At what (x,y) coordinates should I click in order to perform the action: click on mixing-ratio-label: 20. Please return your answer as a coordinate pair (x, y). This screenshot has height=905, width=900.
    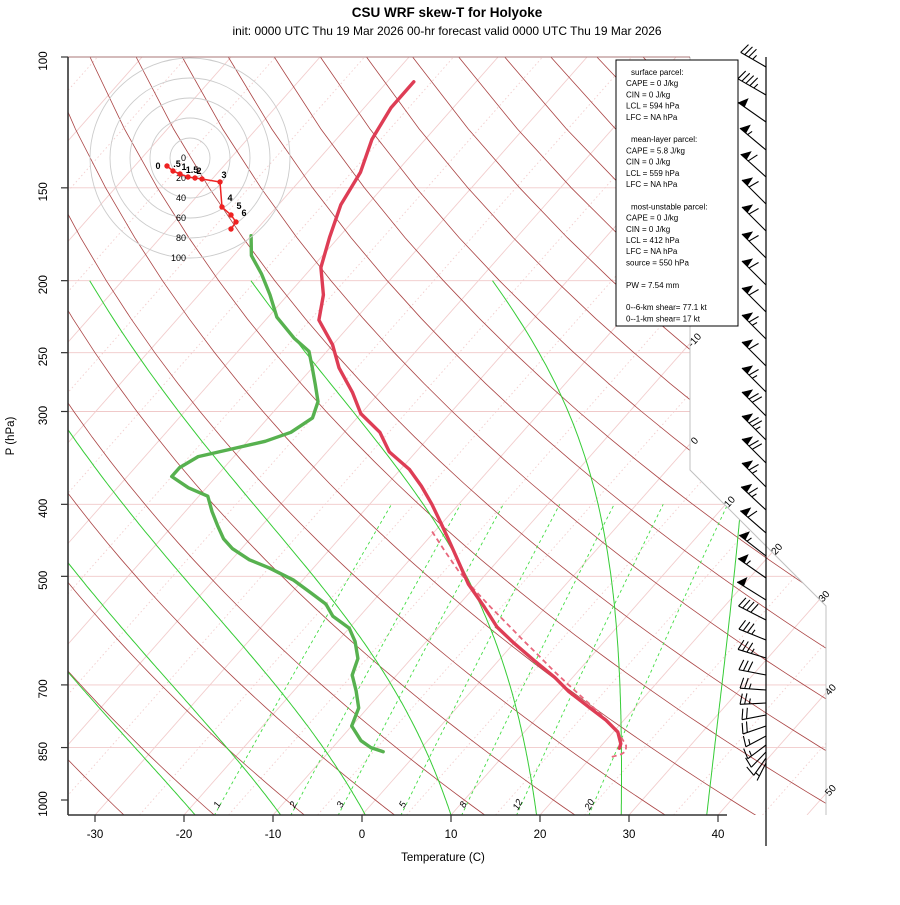
    Looking at the image, I should click on (589, 805).